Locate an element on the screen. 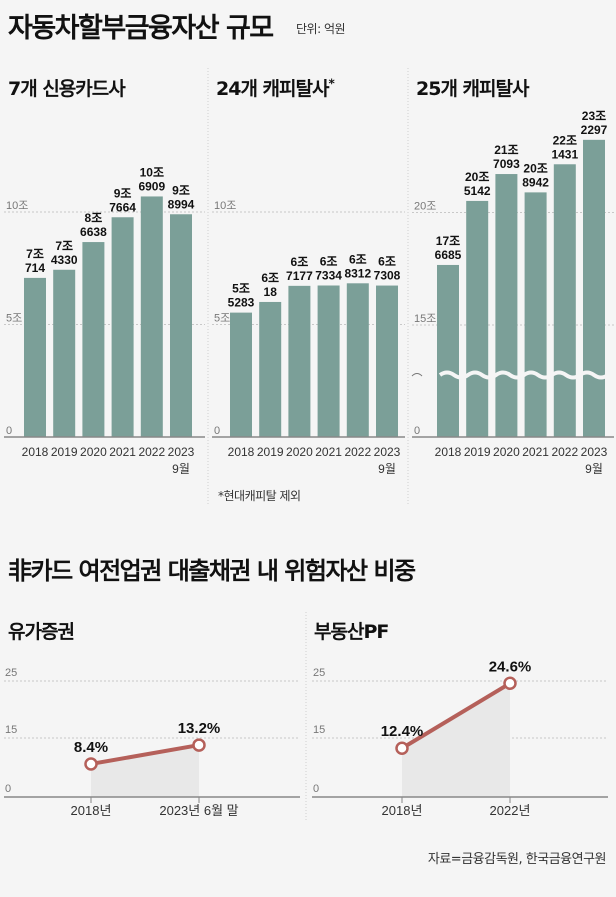 Image resolution: width=616 pixels, height=897 pixels. bar-value-label: 18 is located at coordinates (271, 292).